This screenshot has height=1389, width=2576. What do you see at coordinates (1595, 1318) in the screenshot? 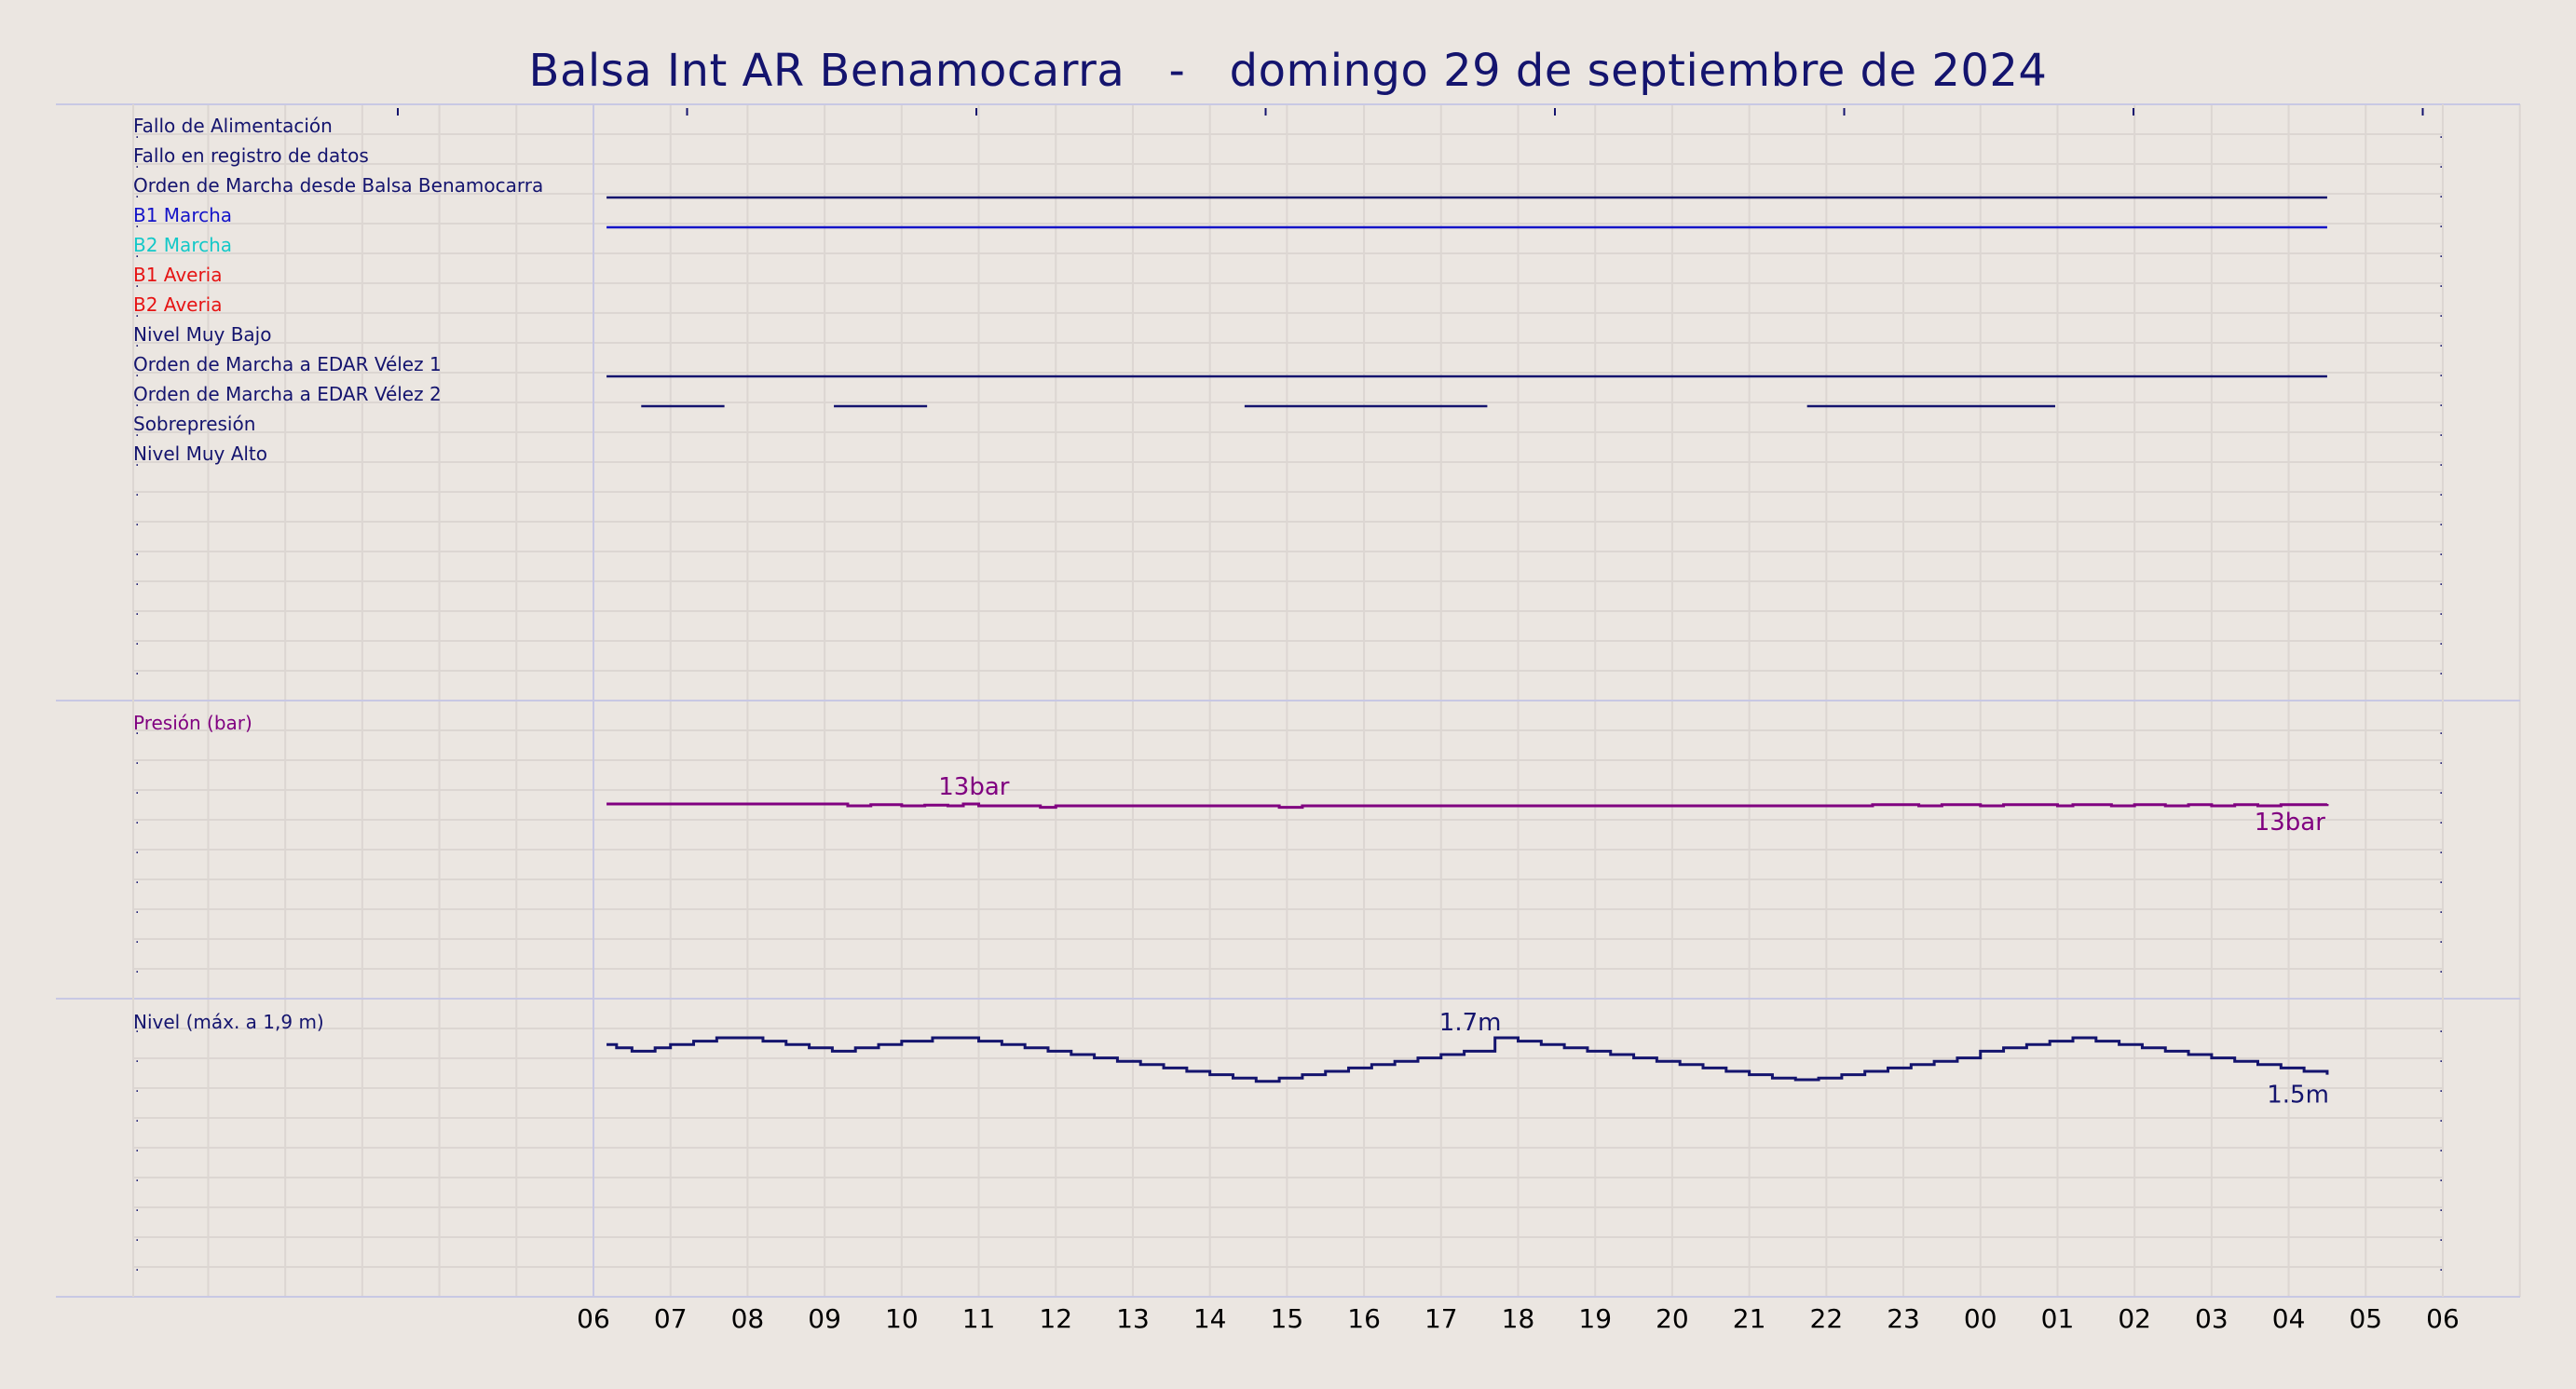
I see `x-tick-label: 19` at bounding box center [1595, 1318].